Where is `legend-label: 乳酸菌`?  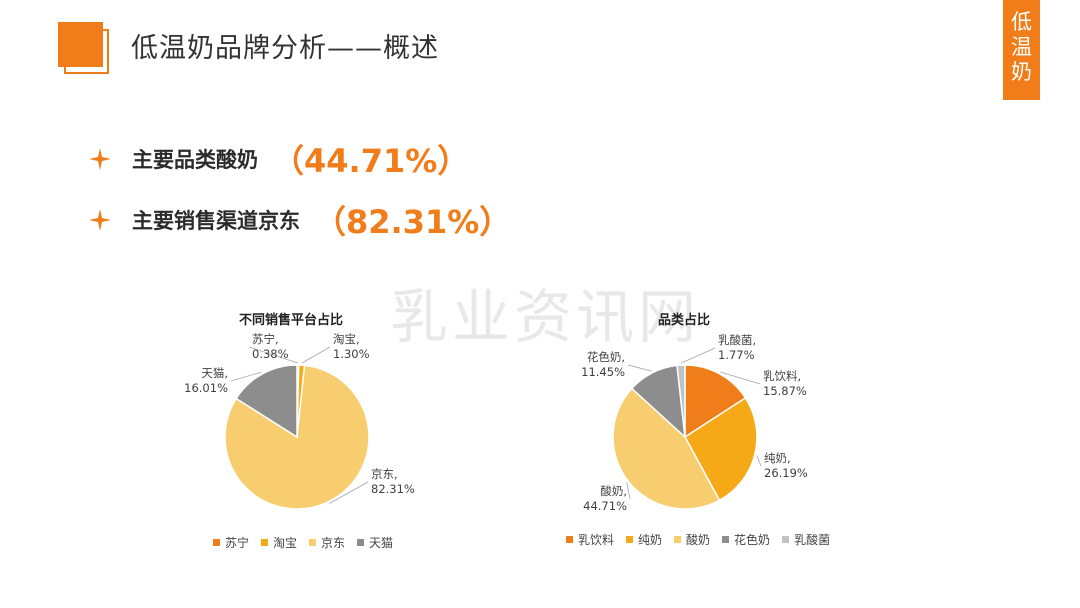
legend-label: 乳酸菌 is located at coordinates (812, 540).